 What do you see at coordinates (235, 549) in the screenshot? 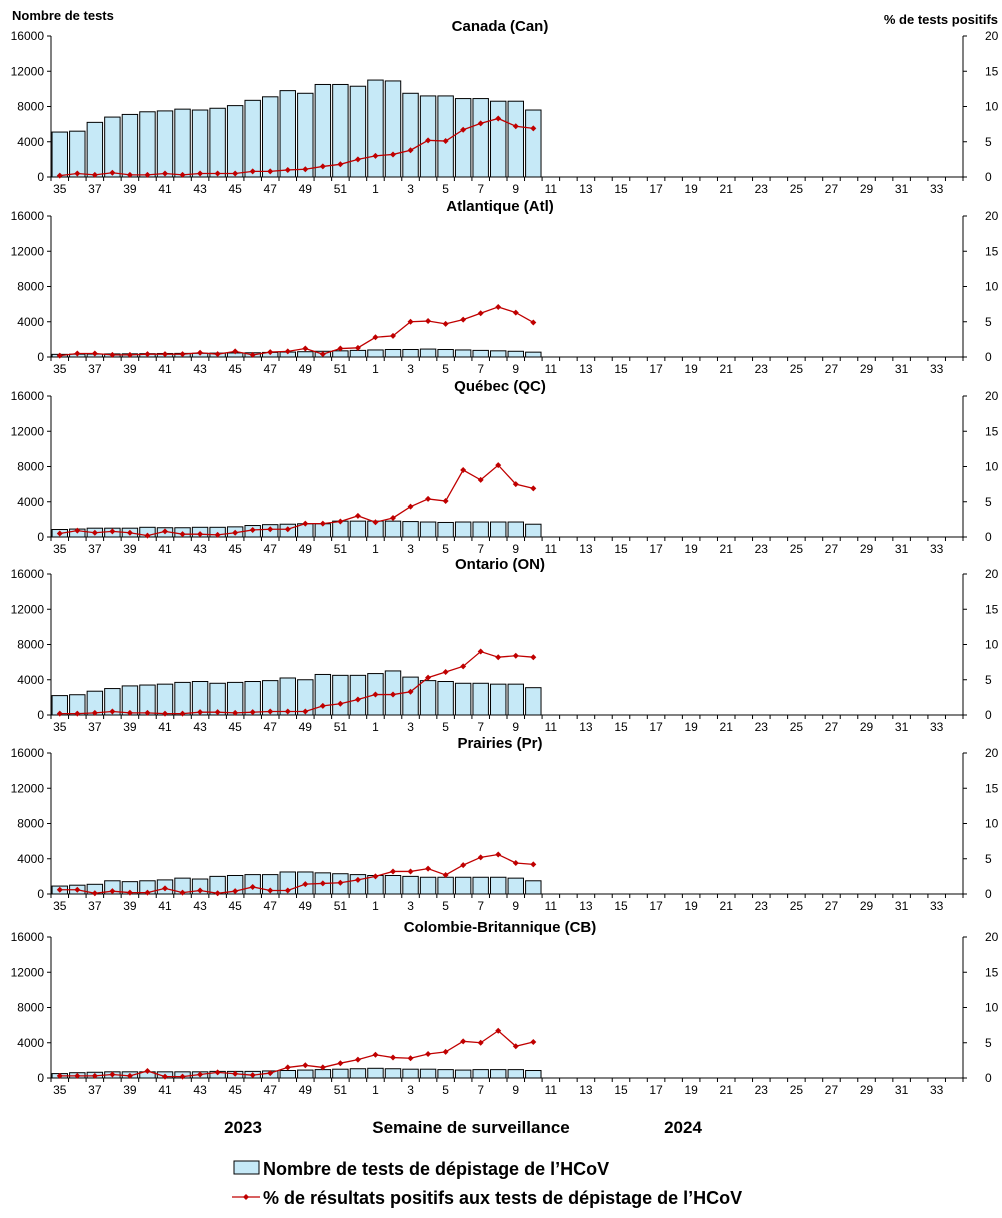
I see `x-tick-label: 45` at bounding box center [235, 549].